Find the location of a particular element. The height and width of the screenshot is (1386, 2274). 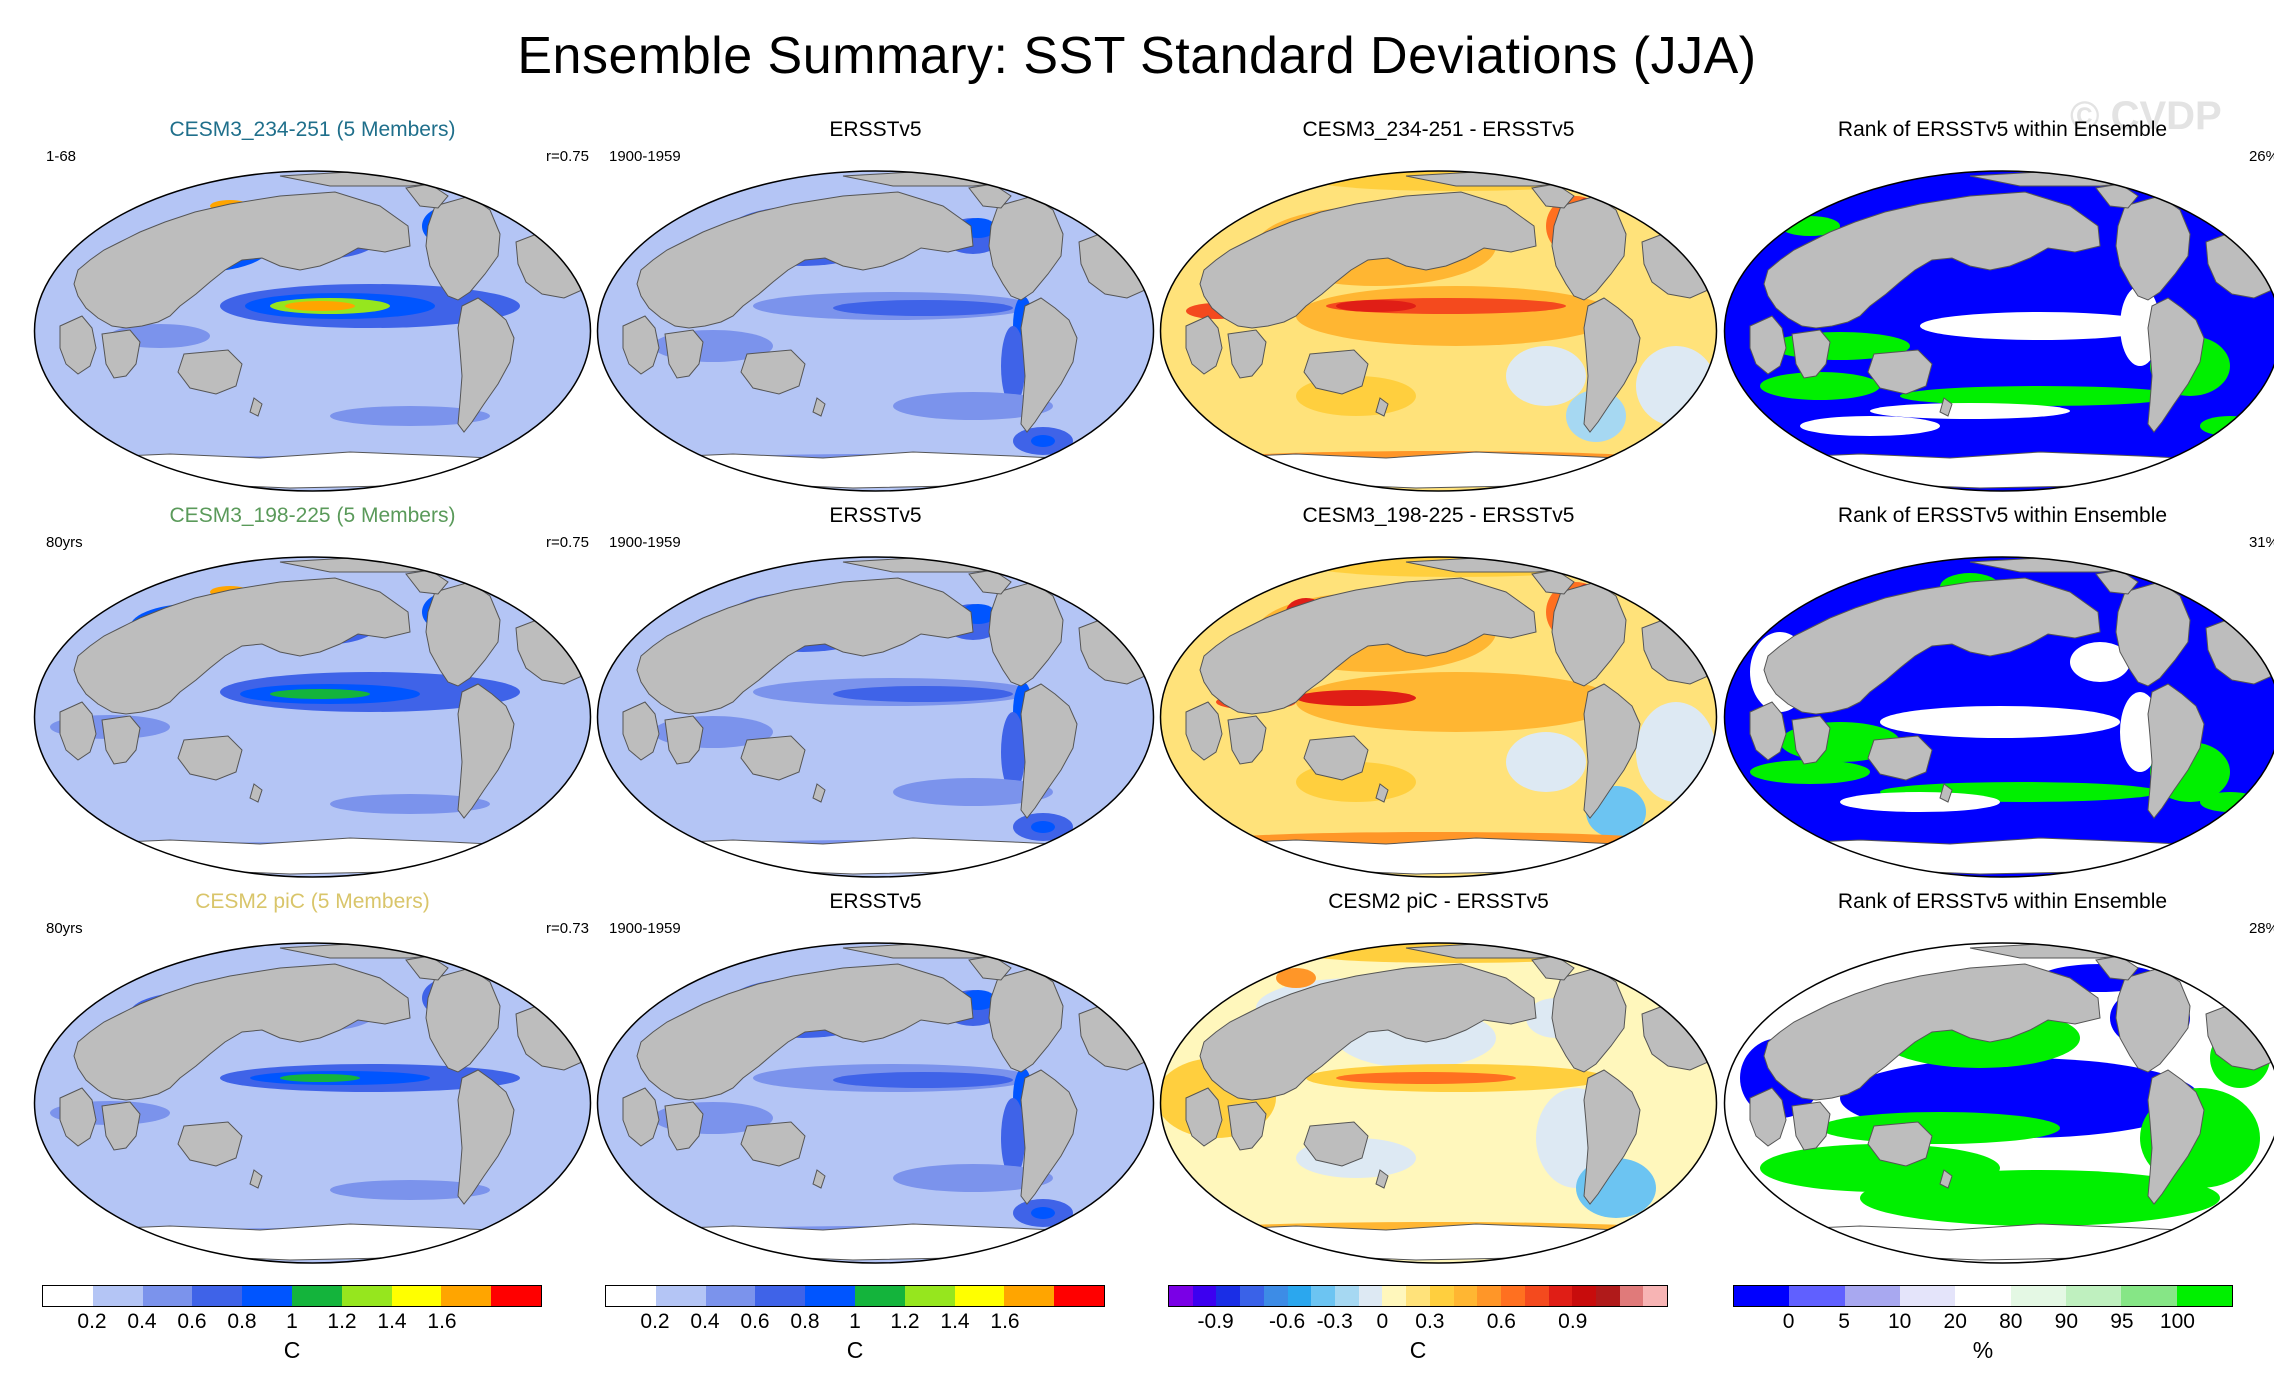

panel-right-annotation: 26% is located at coordinates (2261, 156).